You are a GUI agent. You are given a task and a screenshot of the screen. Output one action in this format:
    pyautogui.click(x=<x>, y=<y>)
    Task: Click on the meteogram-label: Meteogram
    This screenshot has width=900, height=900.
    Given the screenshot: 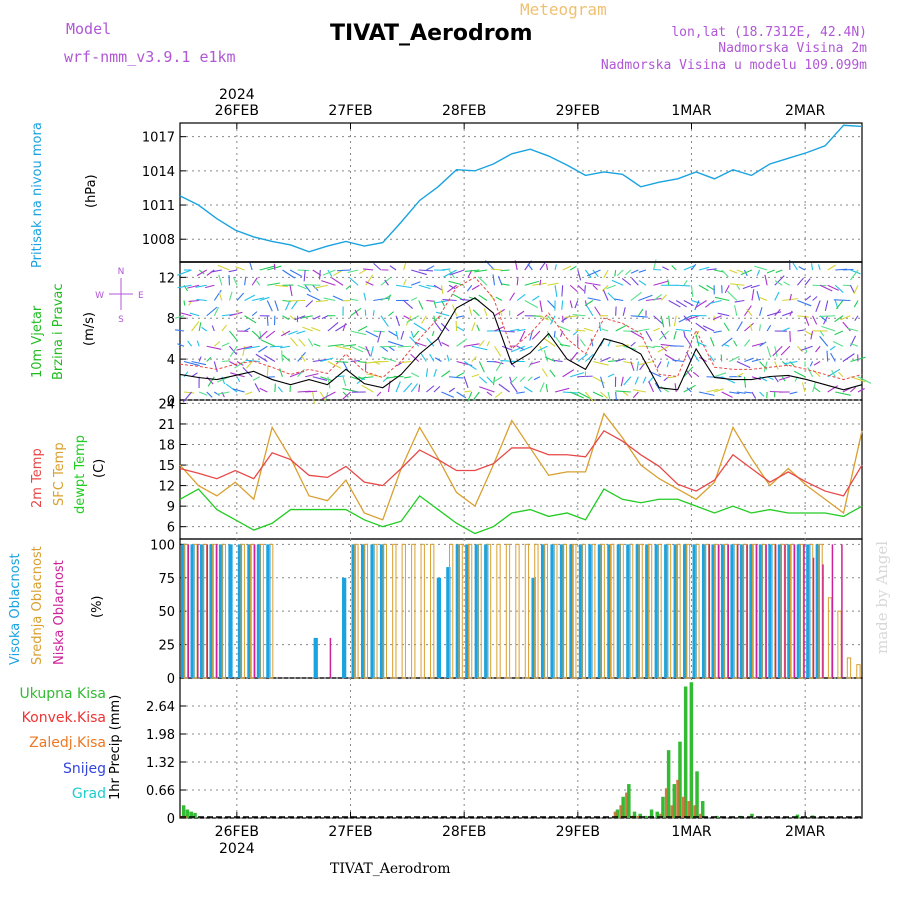 What is the action you would take?
    pyautogui.click(x=563, y=9)
    